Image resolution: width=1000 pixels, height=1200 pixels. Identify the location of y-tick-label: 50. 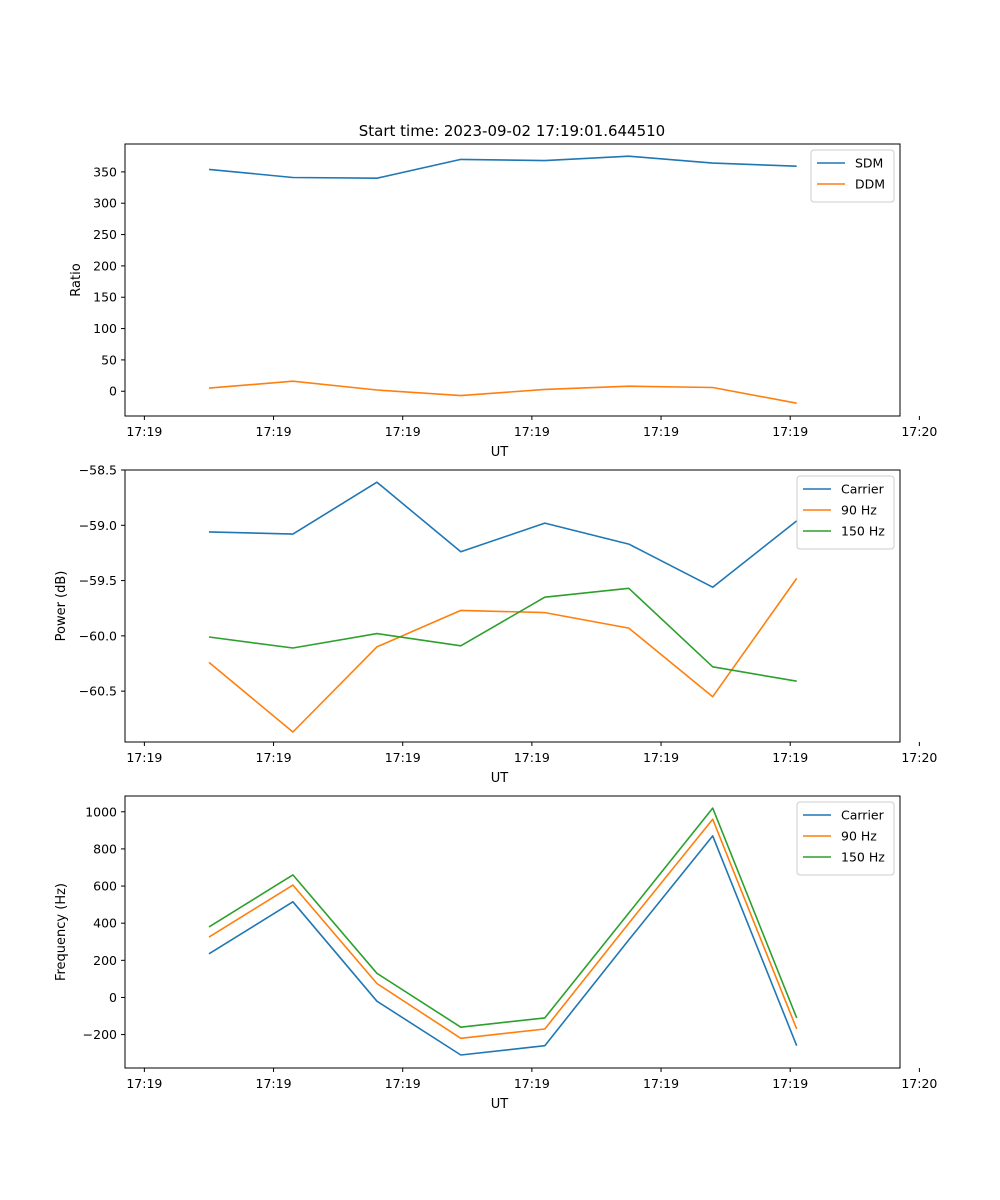
(109, 359).